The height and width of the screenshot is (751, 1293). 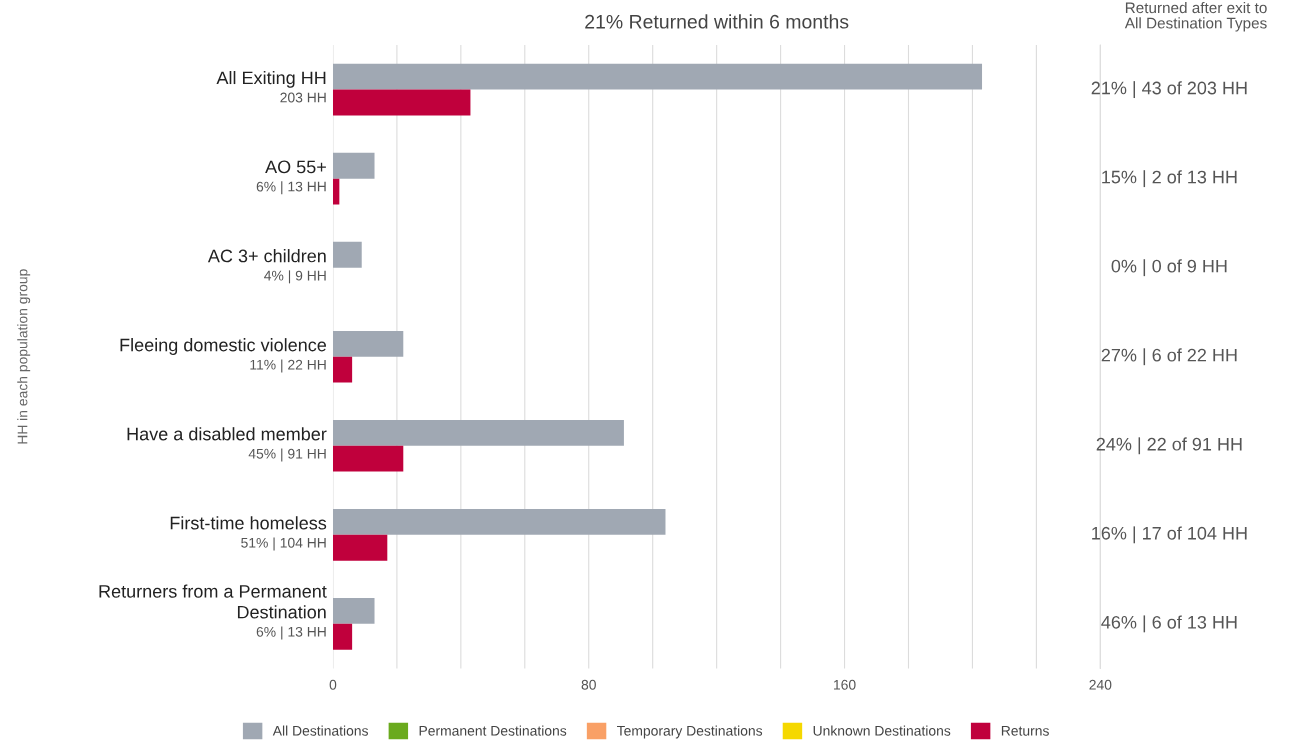 I want to click on legend-label: Permanent Destinations, so click(x=493, y=730).